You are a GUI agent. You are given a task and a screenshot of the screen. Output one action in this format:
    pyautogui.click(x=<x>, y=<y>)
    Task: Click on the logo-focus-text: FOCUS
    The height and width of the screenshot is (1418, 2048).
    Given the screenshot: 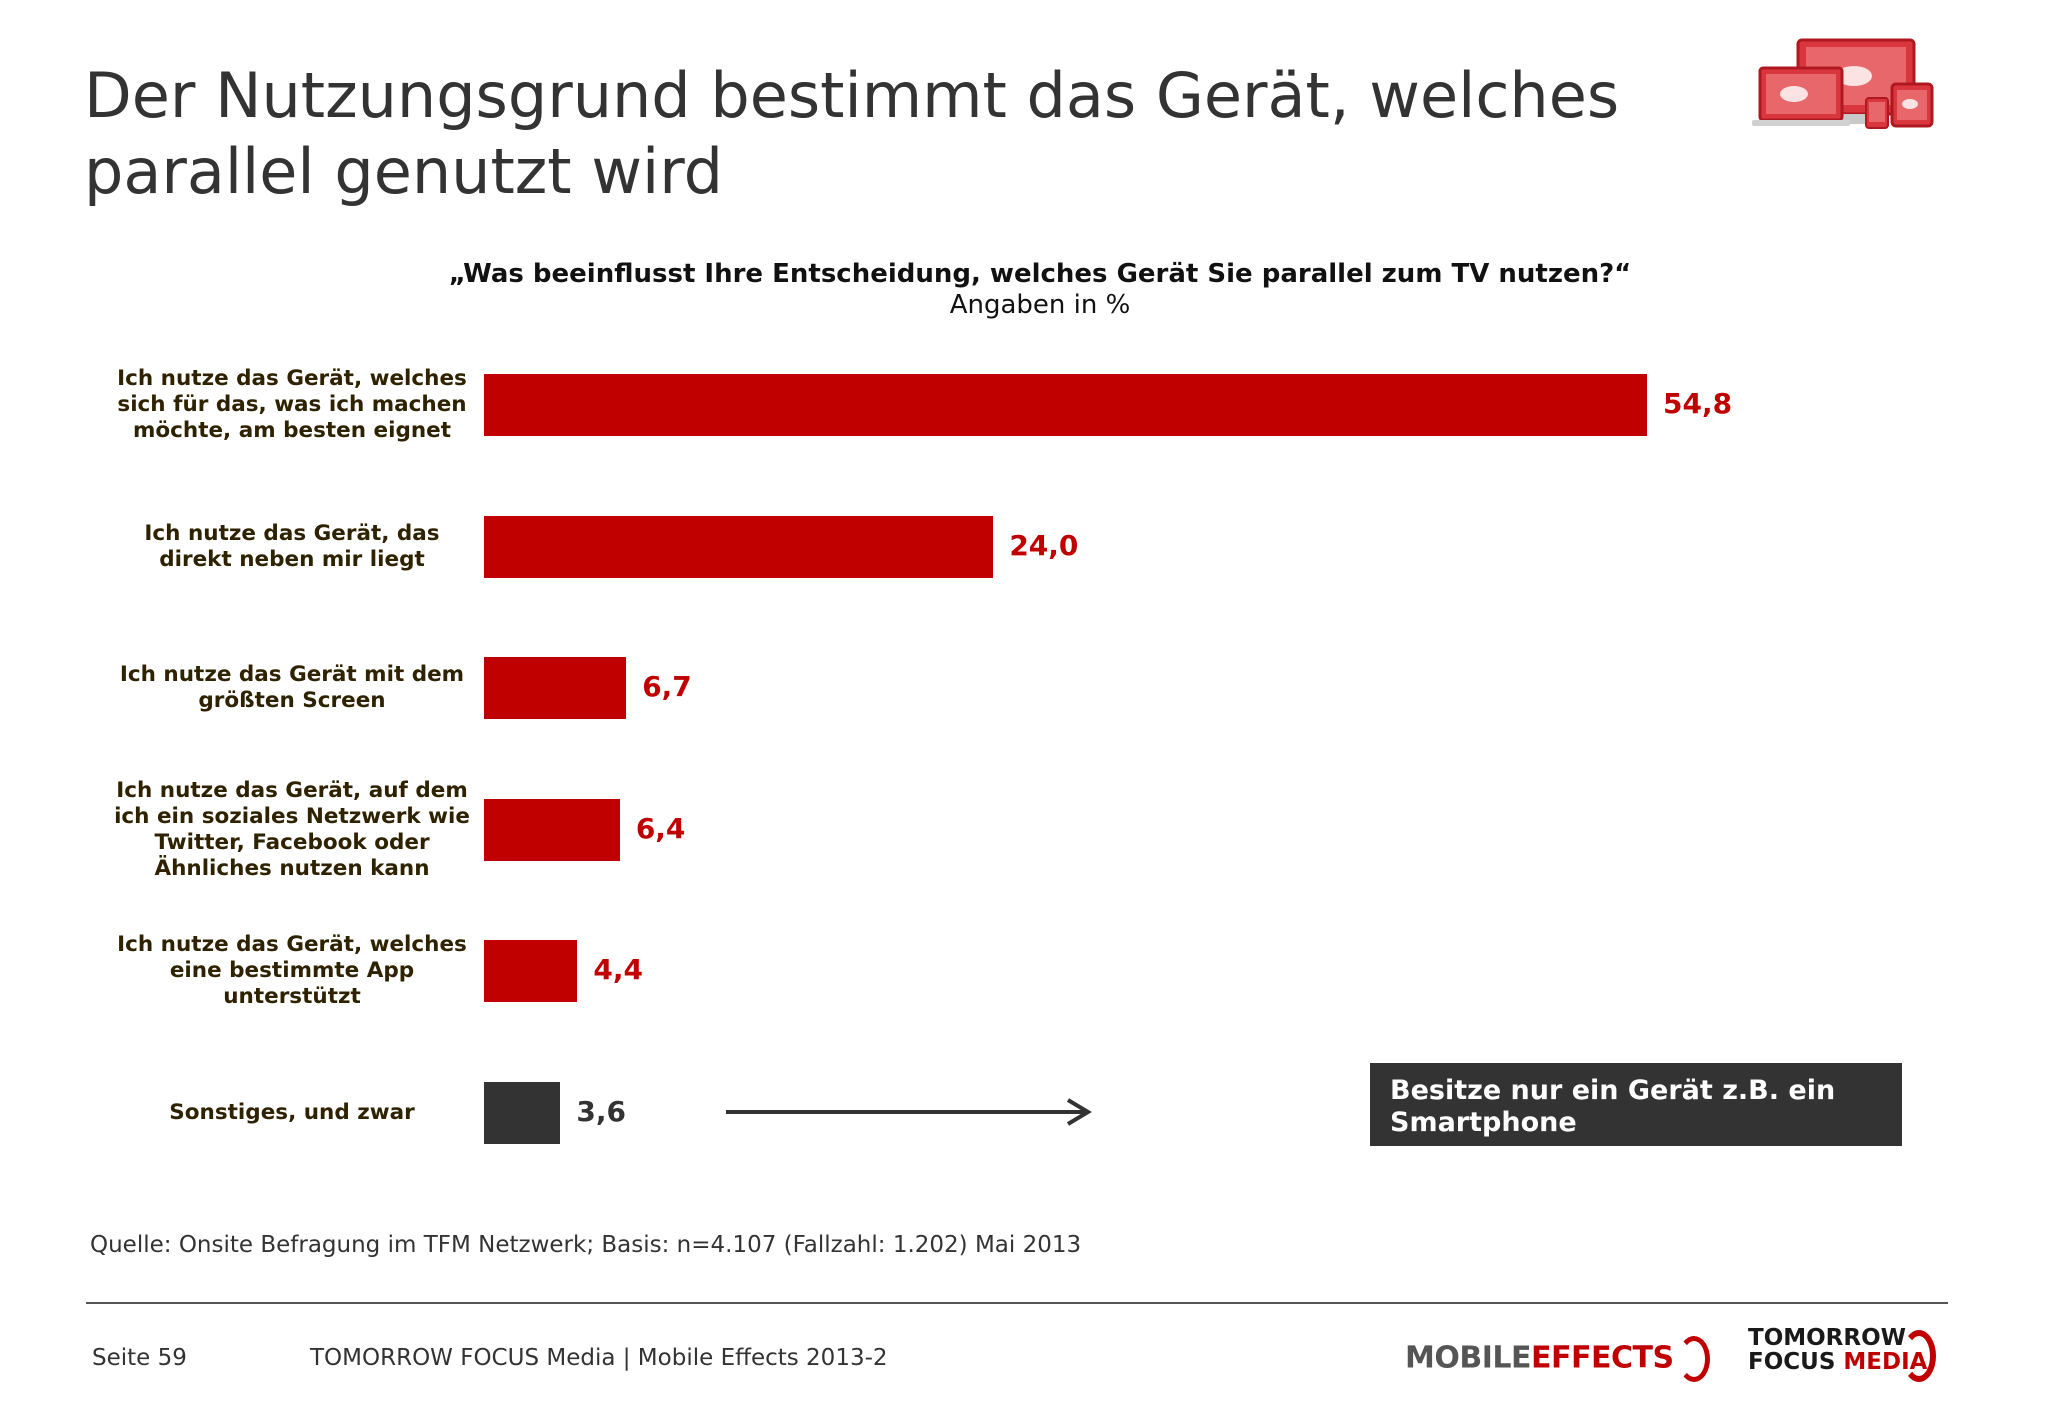 What is the action you would take?
    pyautogui.click(x=1792, y=1362)
    